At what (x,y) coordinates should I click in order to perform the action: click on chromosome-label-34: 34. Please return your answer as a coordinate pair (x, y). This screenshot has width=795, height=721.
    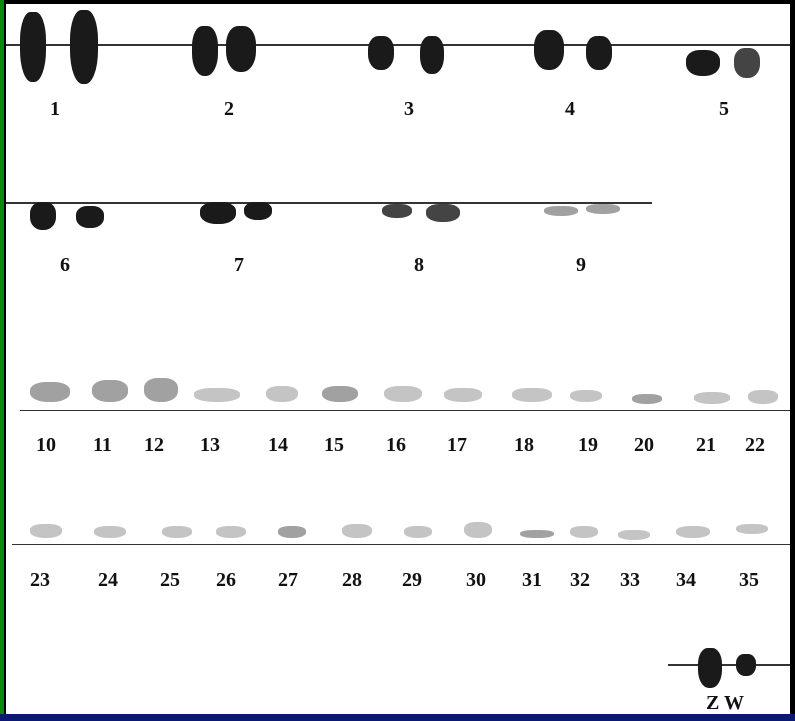
    Looking at the image, I should click on (686, 580).